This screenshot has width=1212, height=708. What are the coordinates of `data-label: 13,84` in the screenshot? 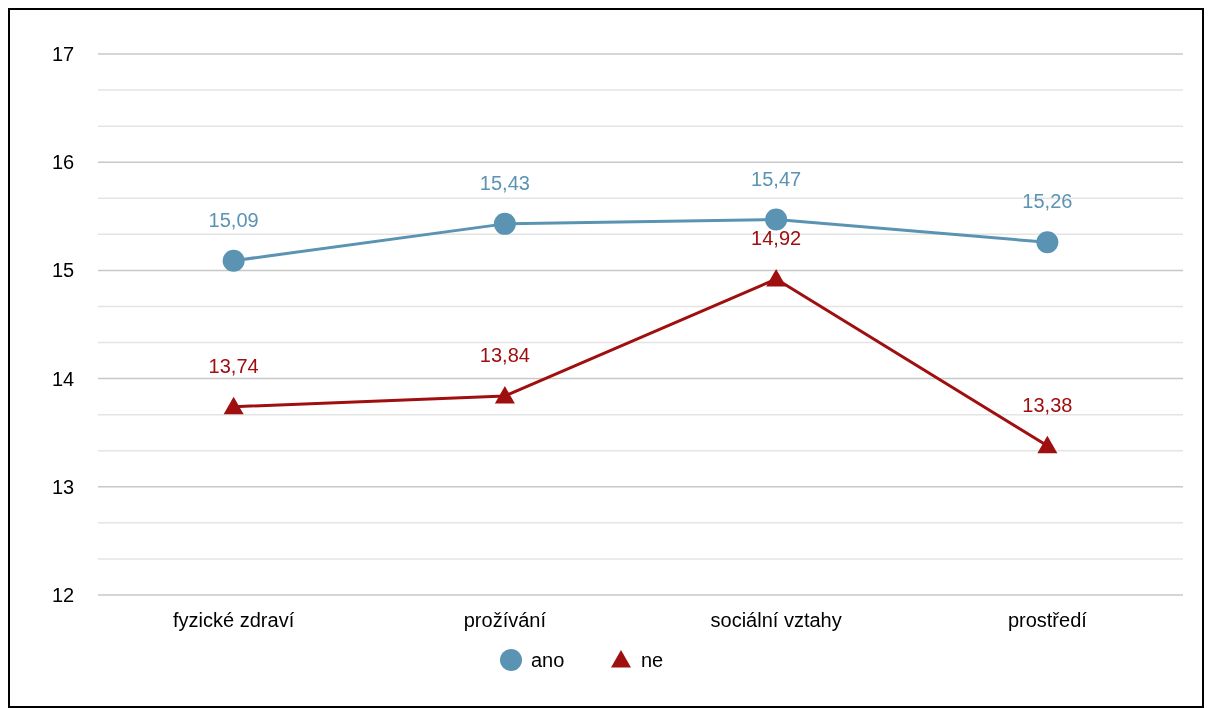 It's located at (504, 354).